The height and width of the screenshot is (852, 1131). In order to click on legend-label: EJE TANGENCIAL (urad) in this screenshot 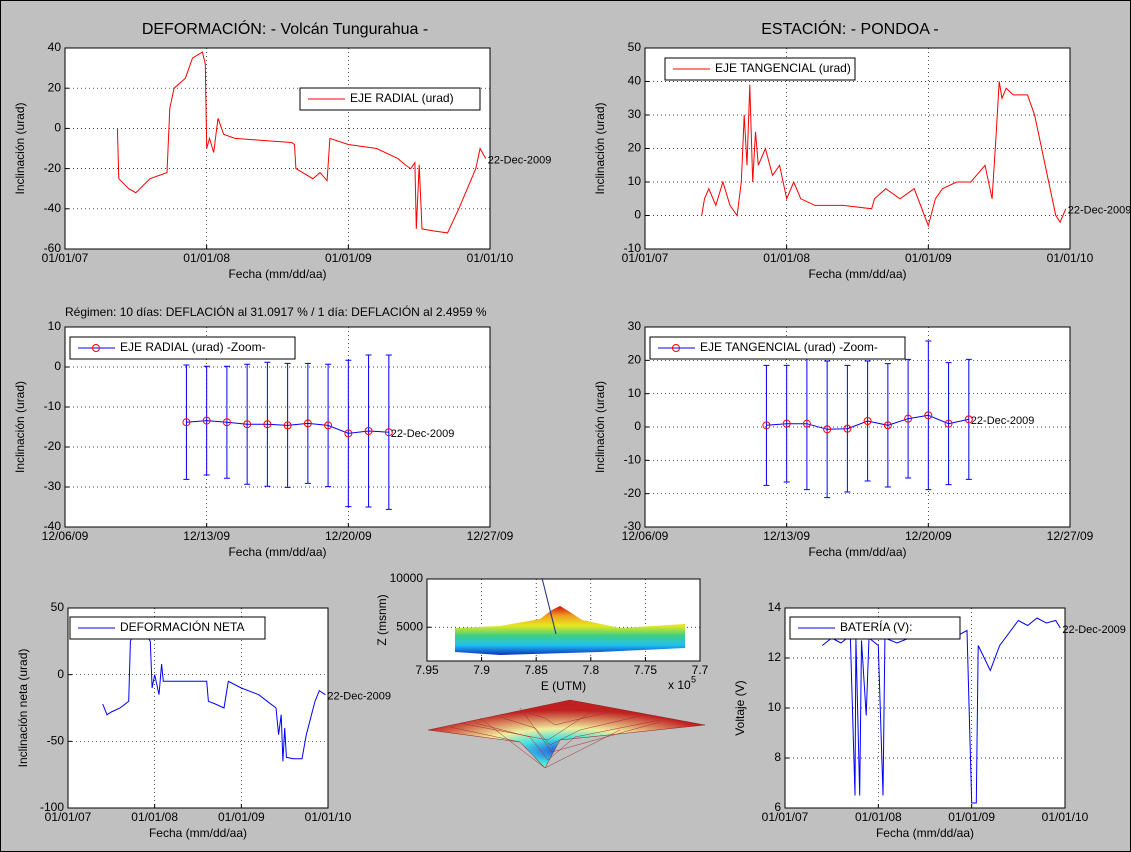, I will do `click(783, 68)`.